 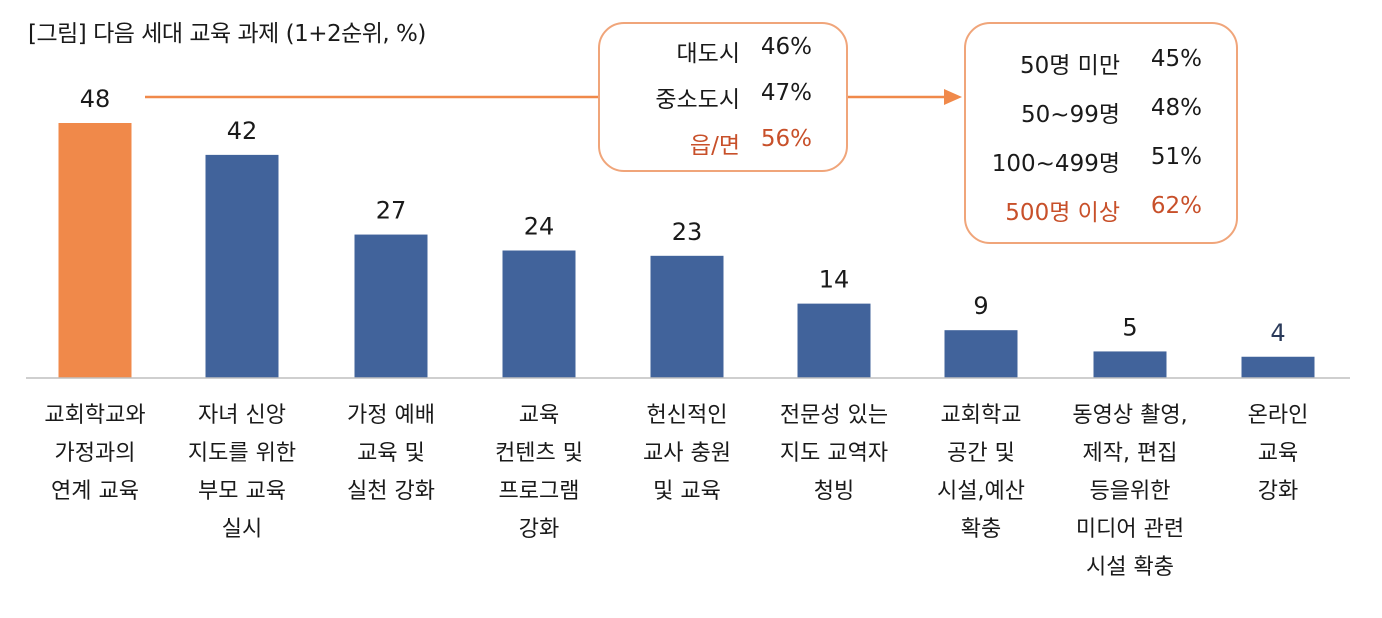 I want to click on region-row-1: 대도시 46%, so click(x=744, y=51).